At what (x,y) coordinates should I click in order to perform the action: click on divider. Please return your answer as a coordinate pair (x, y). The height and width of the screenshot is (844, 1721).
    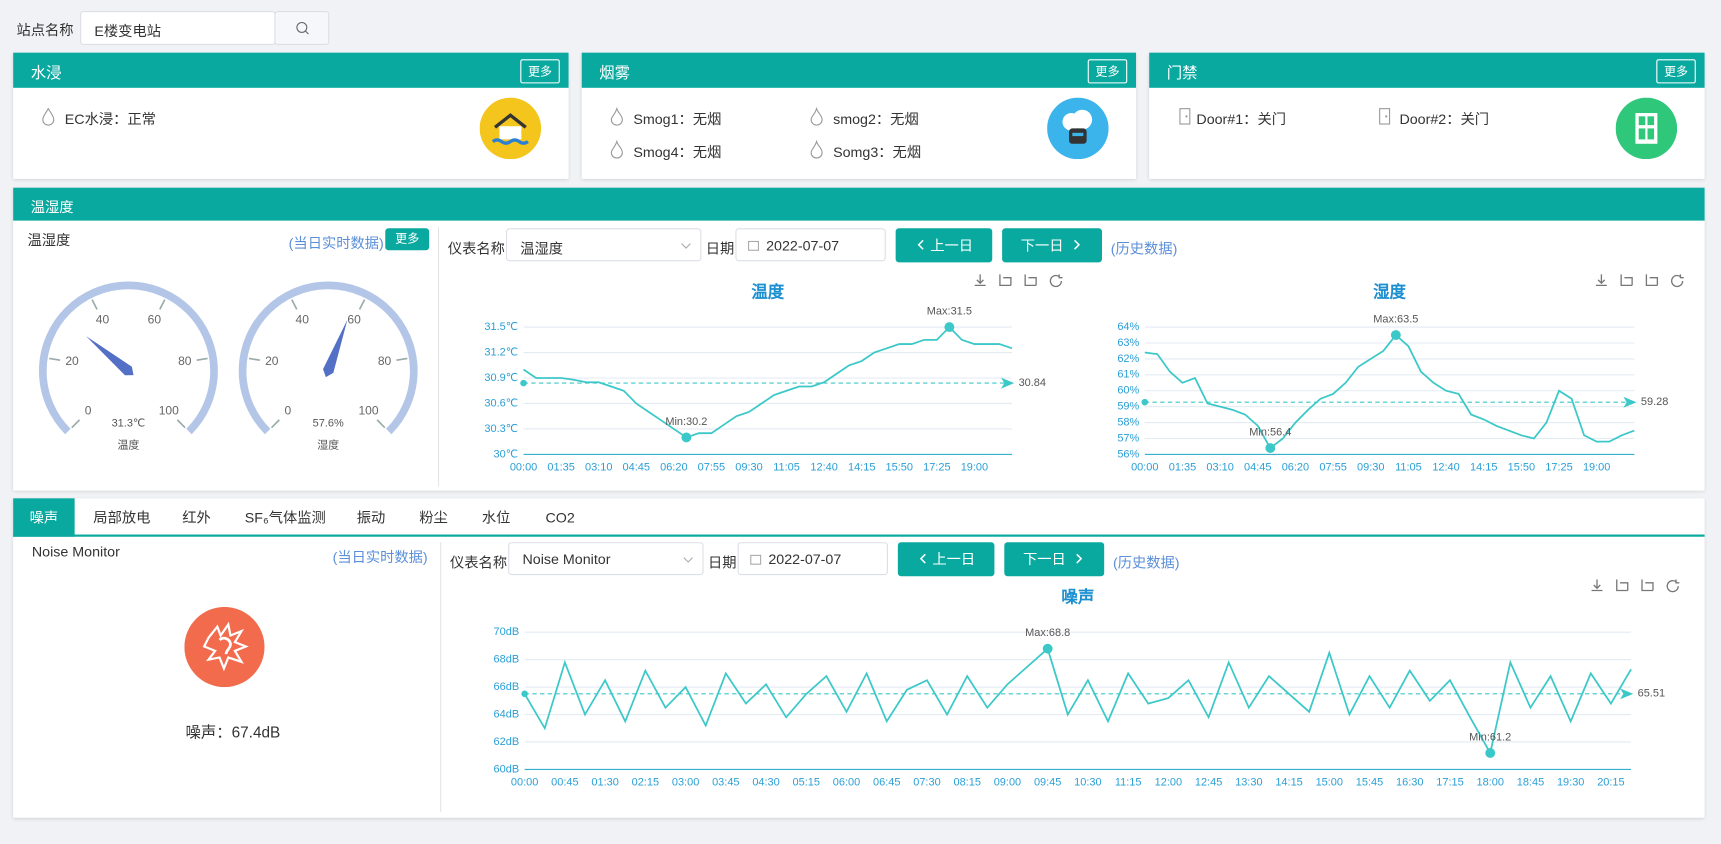
    Looking at the image, I should click on (438, 357).